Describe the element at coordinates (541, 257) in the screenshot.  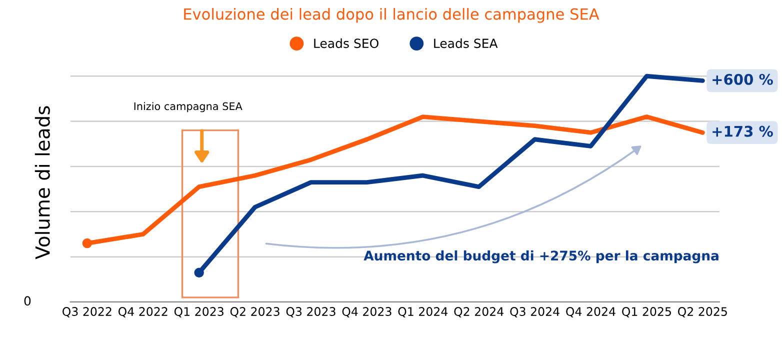
I see `annotation: Aumento del budget di +275% per la campagna` at that location.